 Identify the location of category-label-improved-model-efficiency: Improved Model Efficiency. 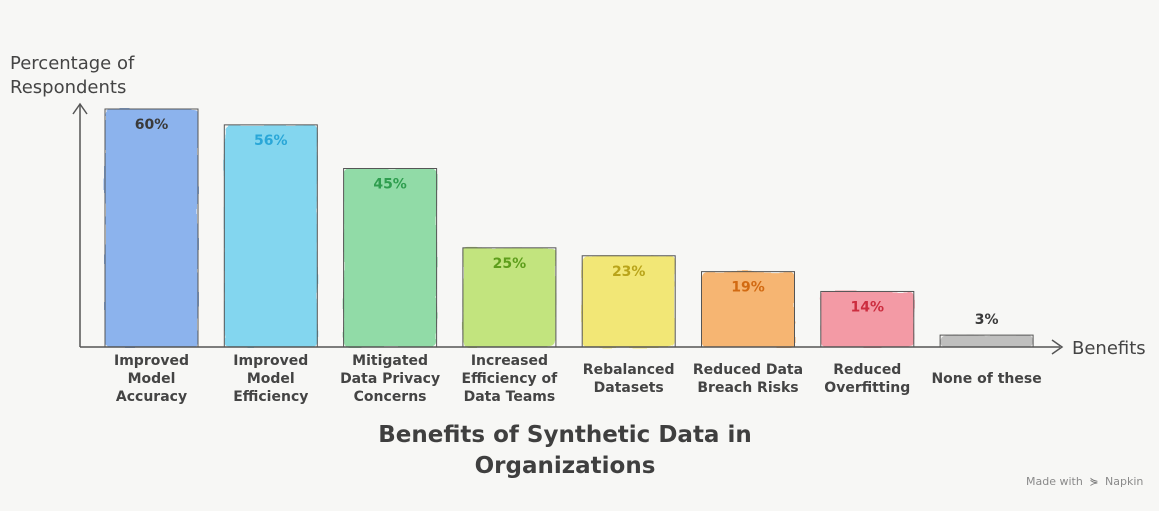
(270, 379).